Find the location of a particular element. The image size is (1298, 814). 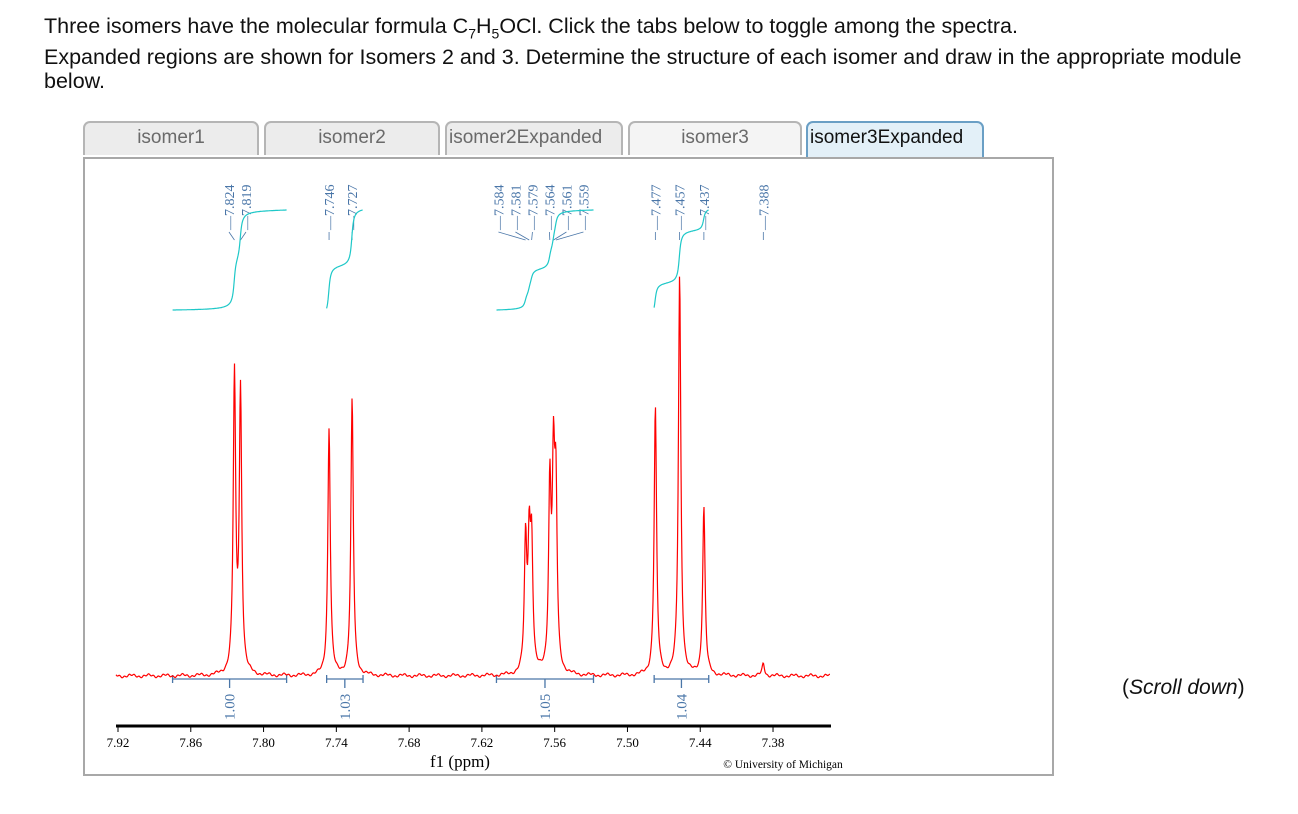

peak-label: —7.746 is located at coordinates (330, 208).